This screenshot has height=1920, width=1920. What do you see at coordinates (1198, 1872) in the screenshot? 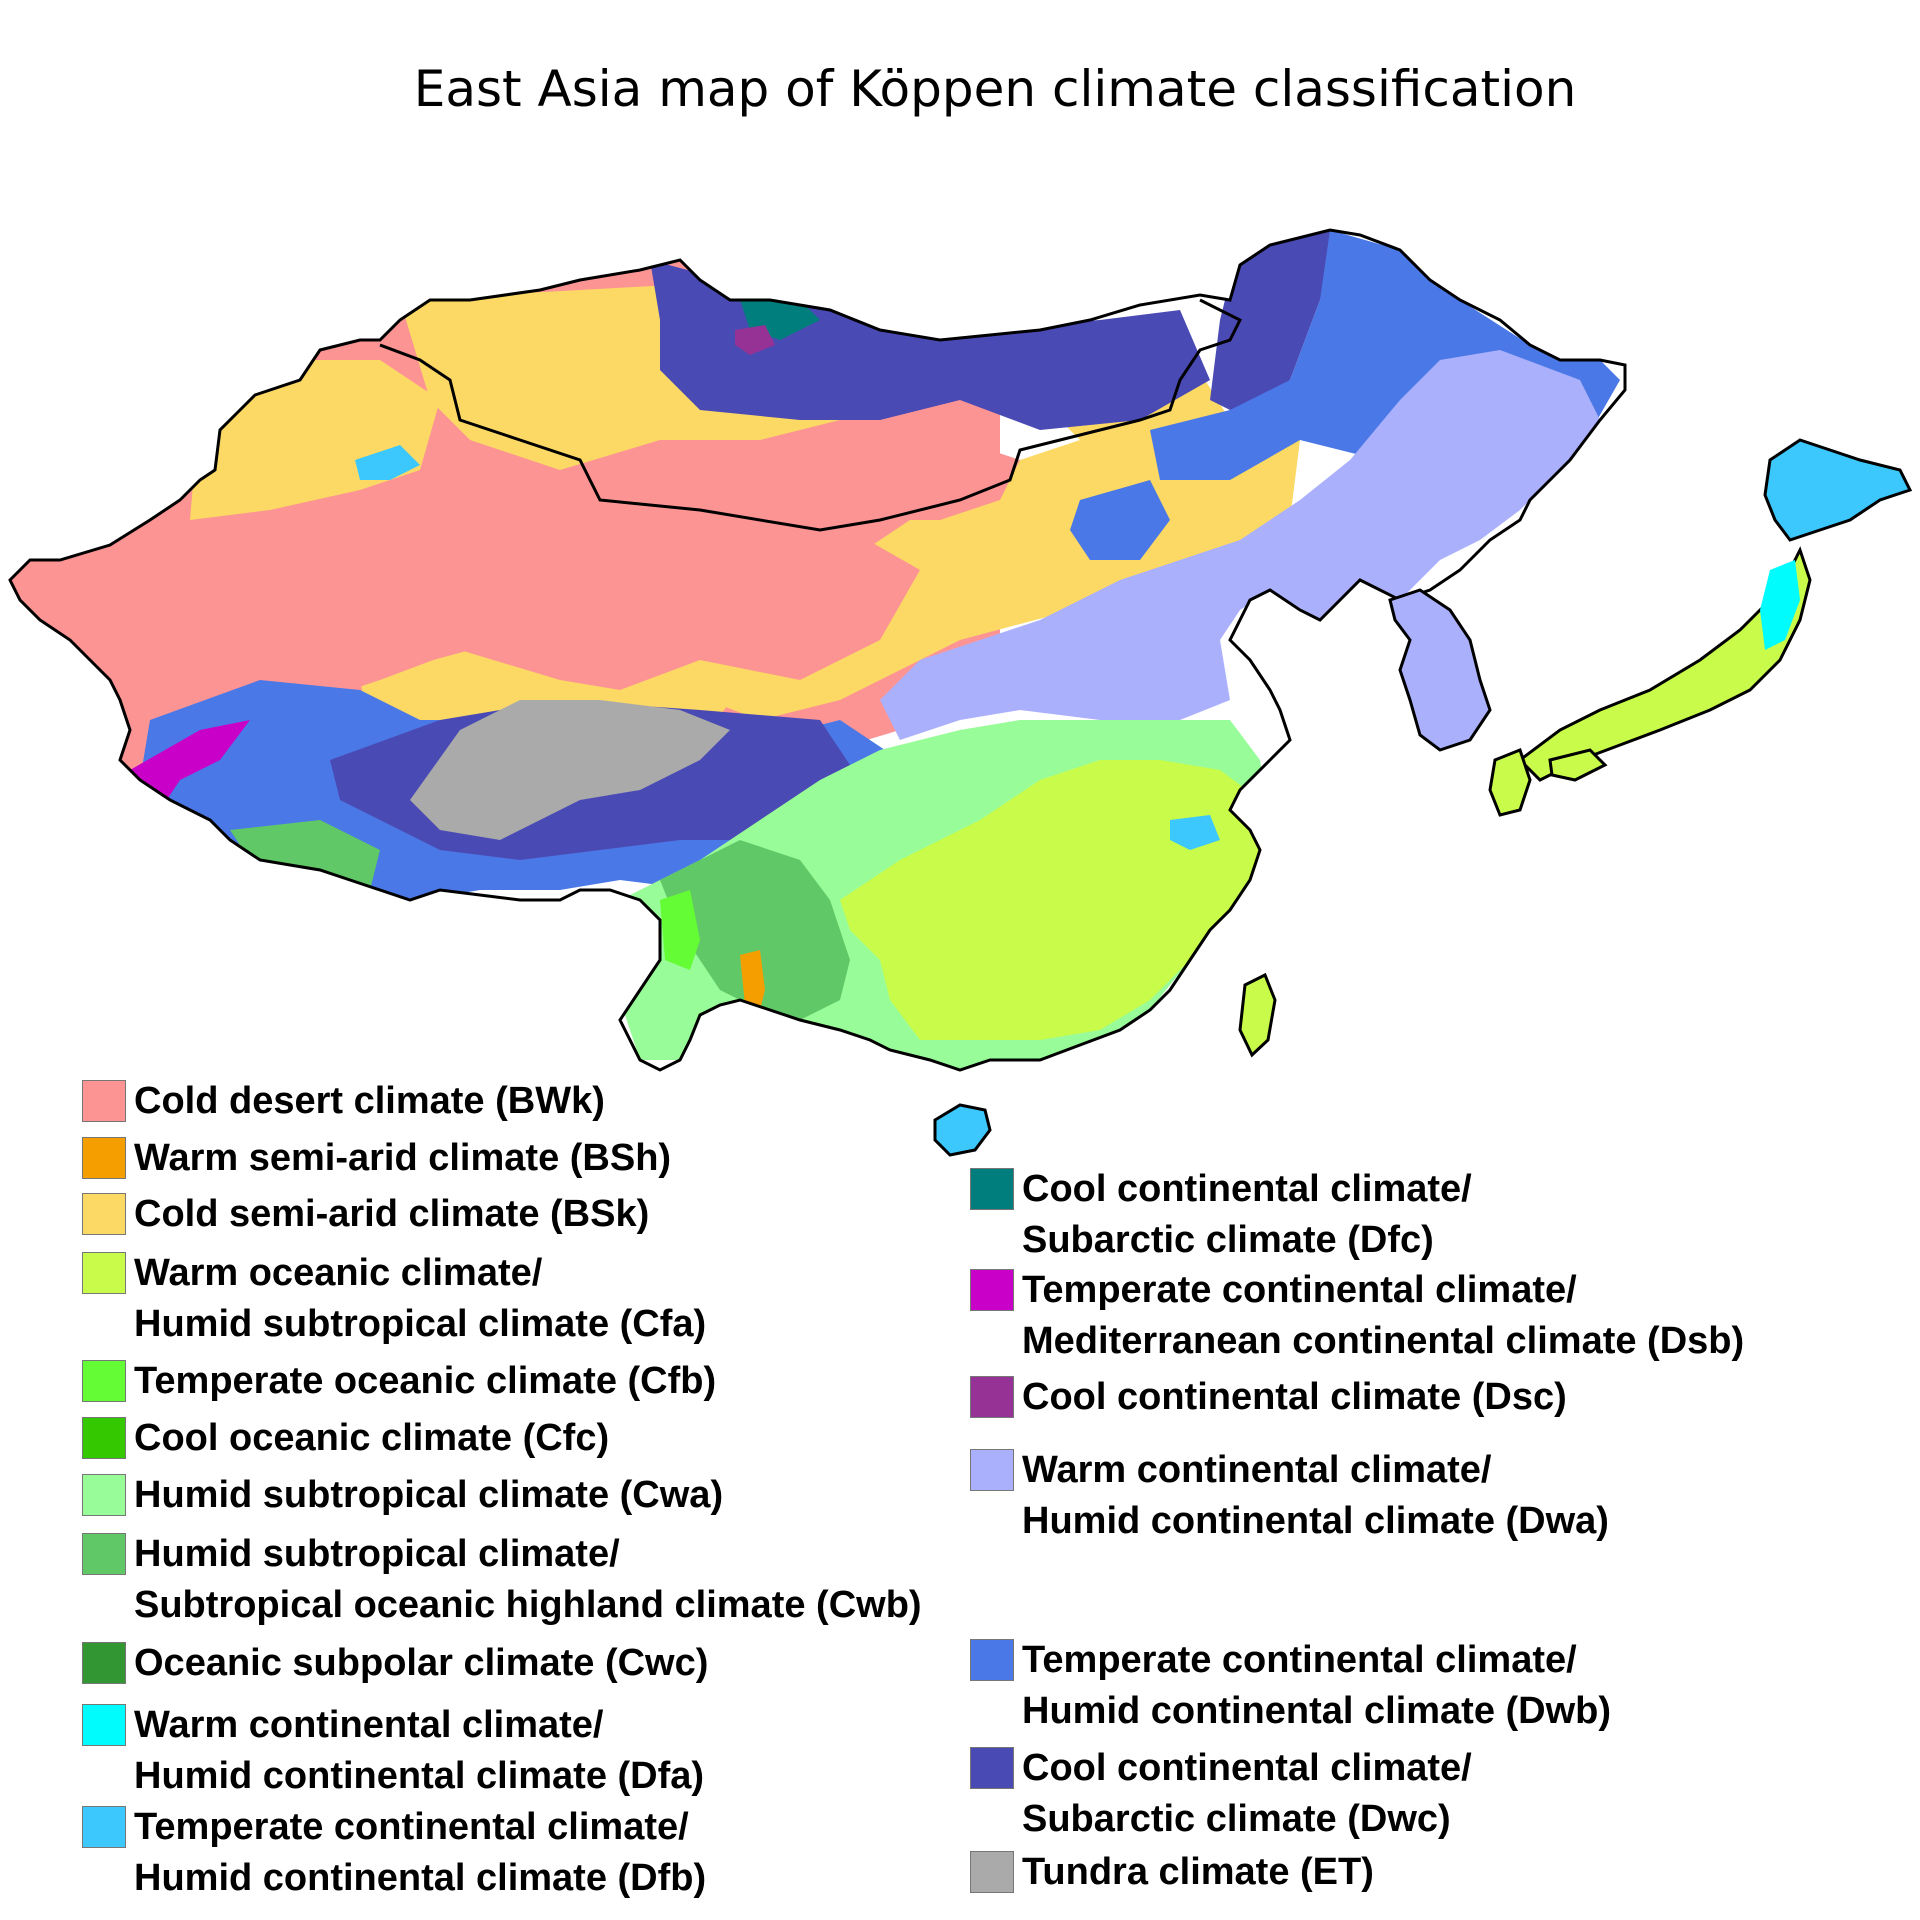
I see `legend-label: Tundra climate (ET)` at bounding box center [1198, 1872].